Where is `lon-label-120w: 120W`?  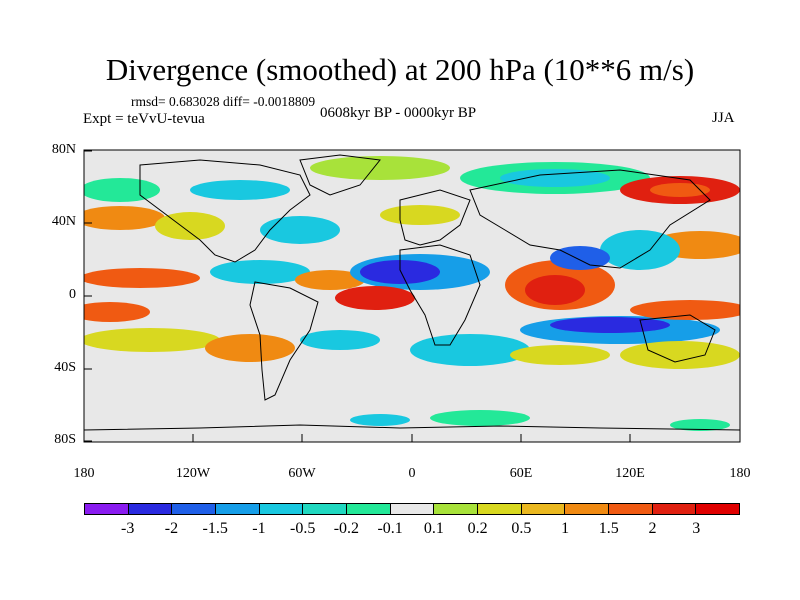
lon-label-120w: 120W is located at coordinates (193, 473).